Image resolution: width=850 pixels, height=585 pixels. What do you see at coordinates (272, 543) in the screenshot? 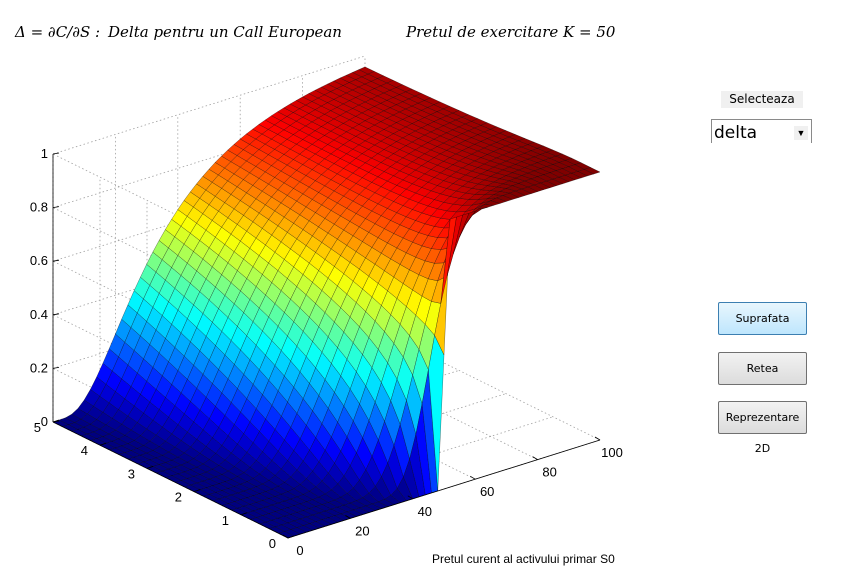
I see `y-tick-label: 0` at bounding box center [272, 543].